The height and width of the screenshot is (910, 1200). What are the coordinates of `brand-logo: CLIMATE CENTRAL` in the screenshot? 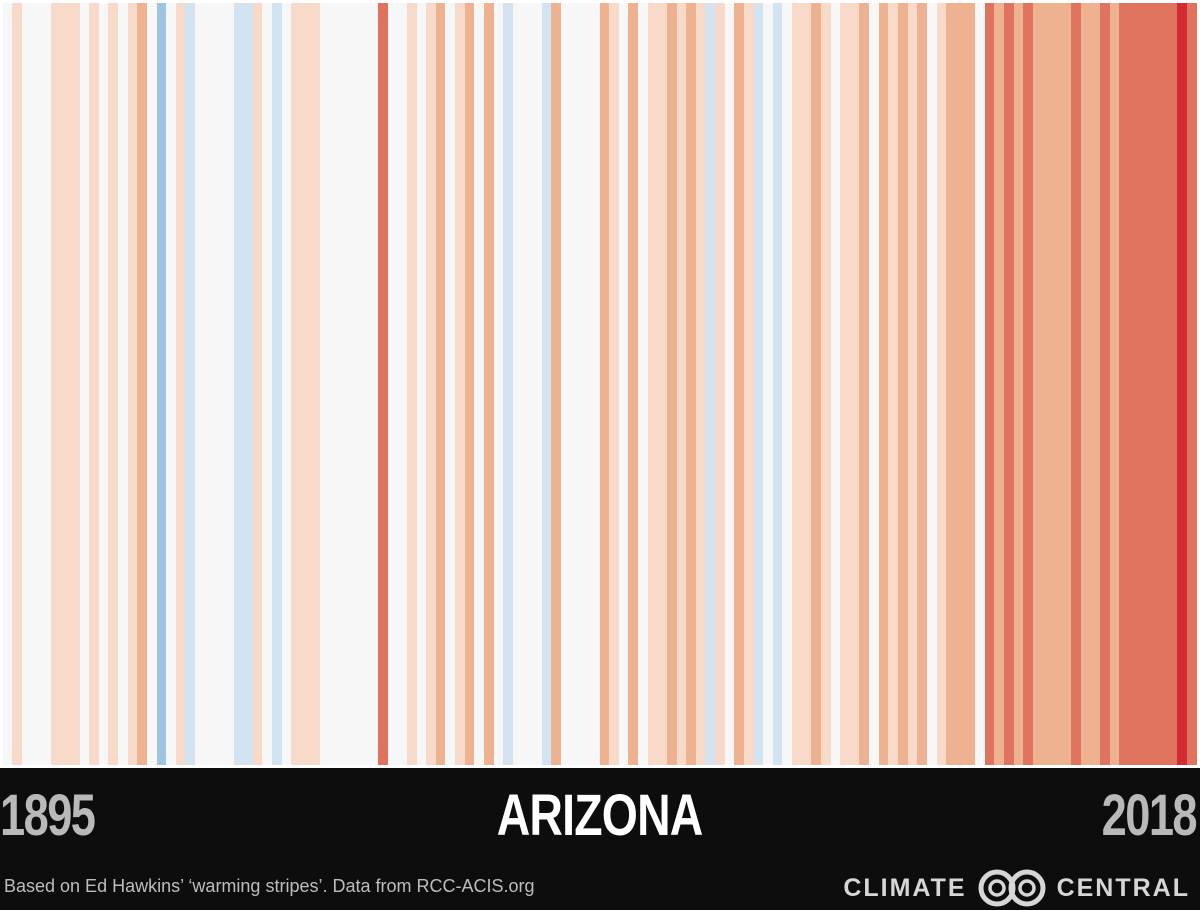 It's located at (1016, 888).